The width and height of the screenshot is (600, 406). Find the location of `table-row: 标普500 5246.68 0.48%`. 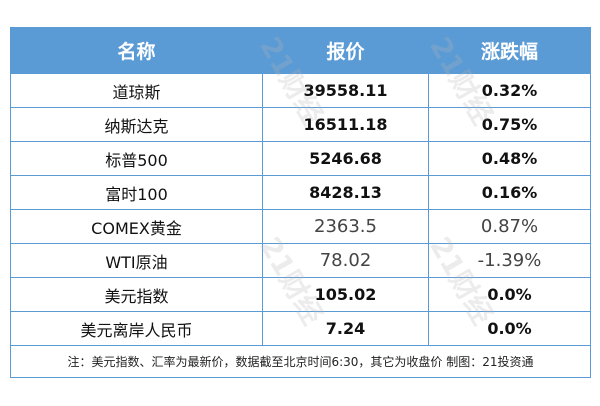

table-row: 标普500 5246.68 0.48% is located at coordinates (300, 158).